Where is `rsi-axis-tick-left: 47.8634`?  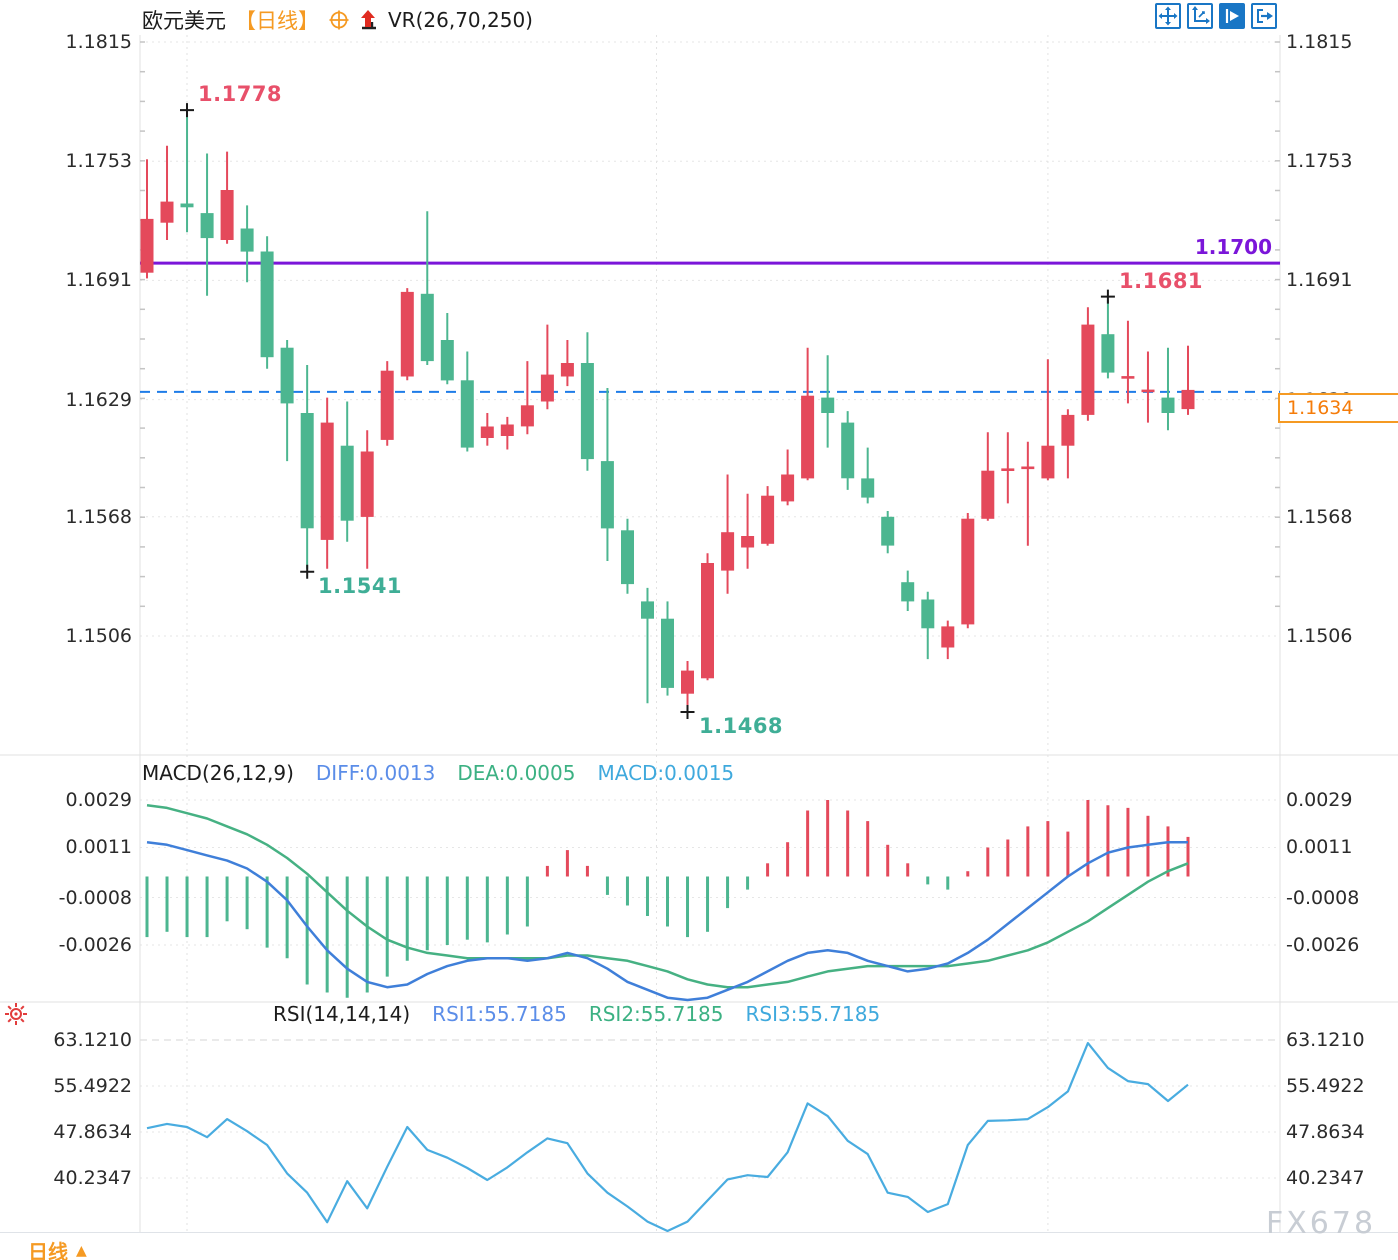
rsi-axis-tick-left: 47.8634 is located at coordinates (92, 1132).